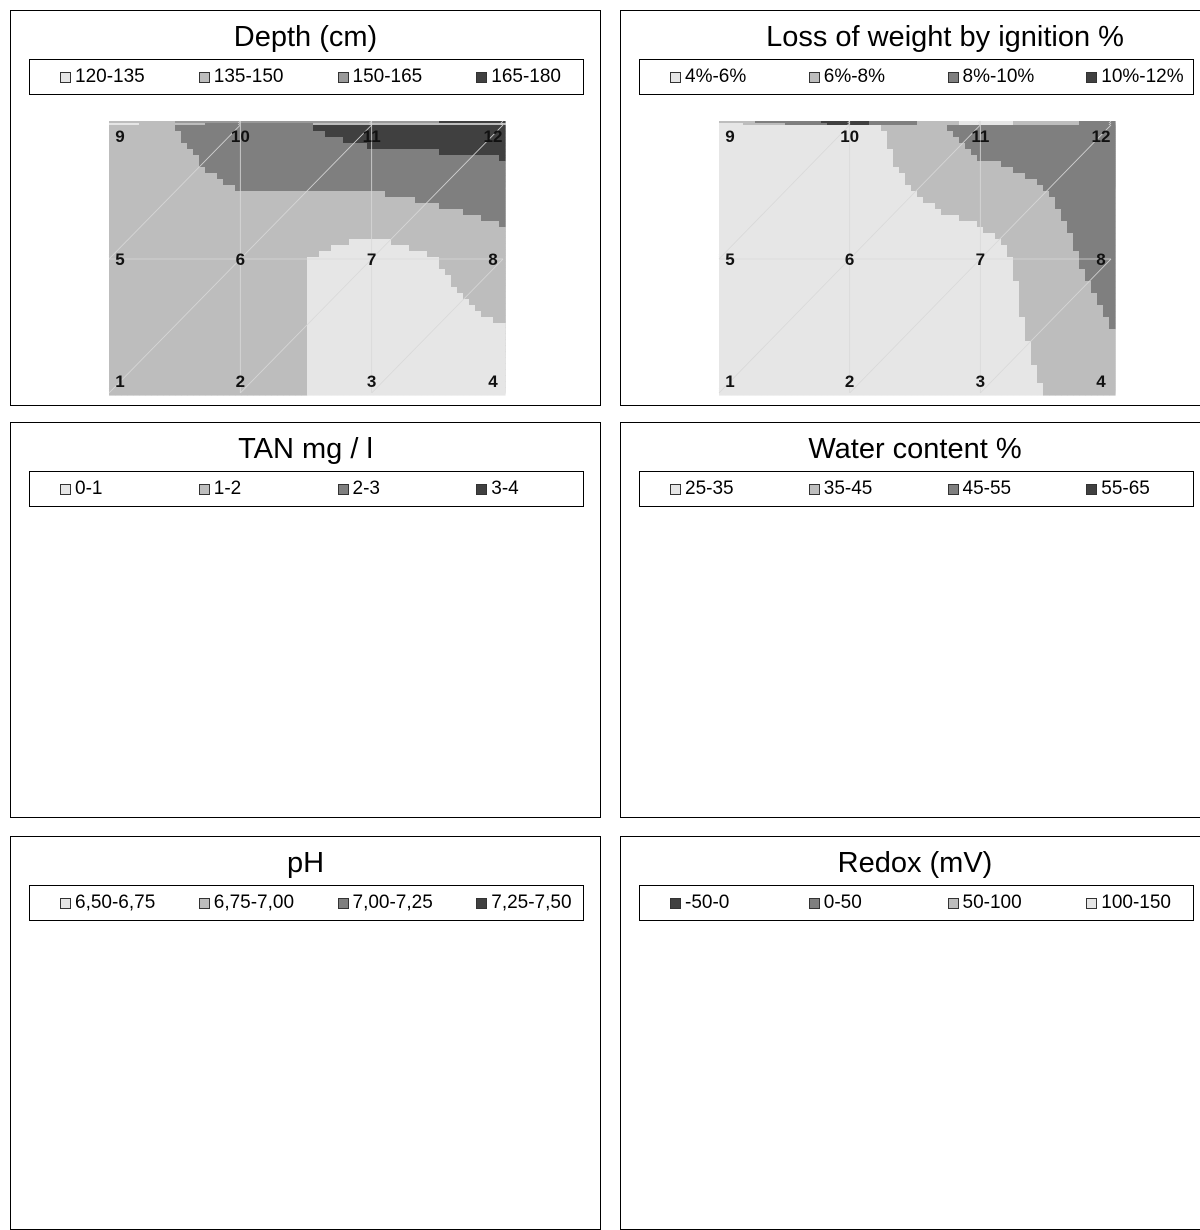 This screenshot has height=1230, width=1200. I want to click on legend-item: 6%-8%, so click(847, 77).